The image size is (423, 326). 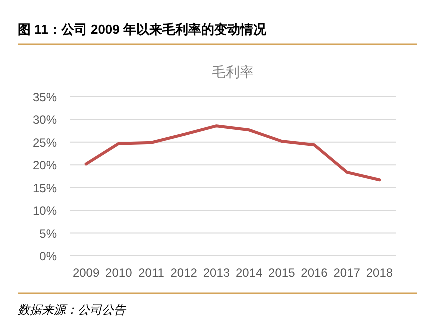 What do you see at coordinates (184, 273) in the screenshot?
I see `x-tick-label: 2012` at bounding box center [184, 273].